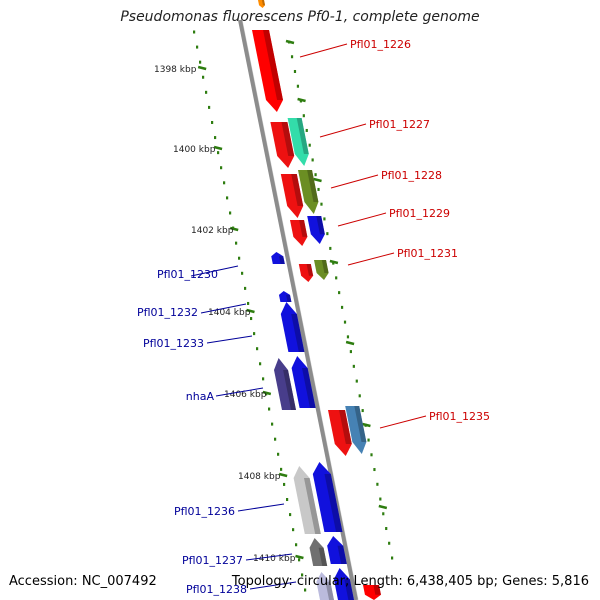  Describe the element at coordinates (212, 560) in the screenshot. I see `svg-text: Pfl01_1237` at that location.